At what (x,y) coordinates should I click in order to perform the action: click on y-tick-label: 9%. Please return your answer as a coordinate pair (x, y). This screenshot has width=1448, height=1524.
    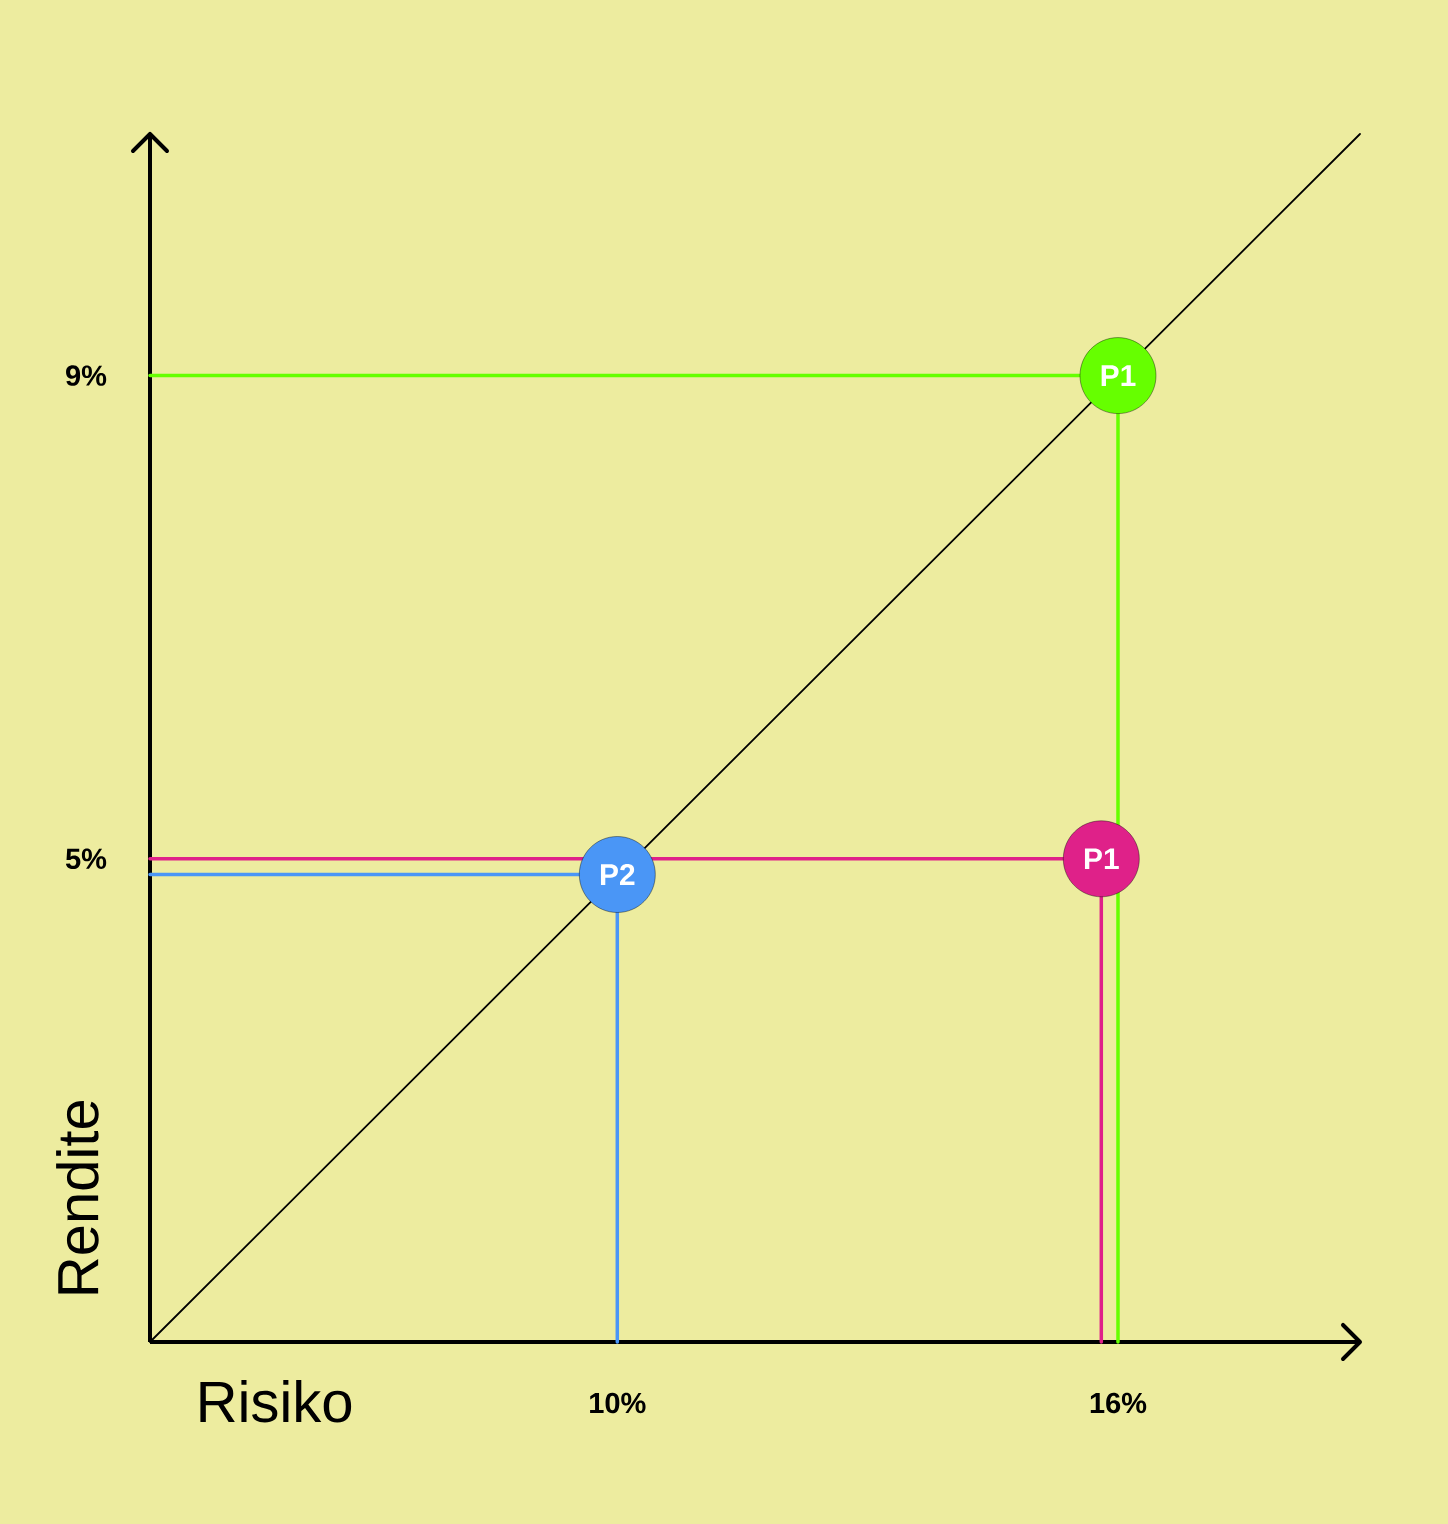
    Looking at the image, I should click on (86, 375).